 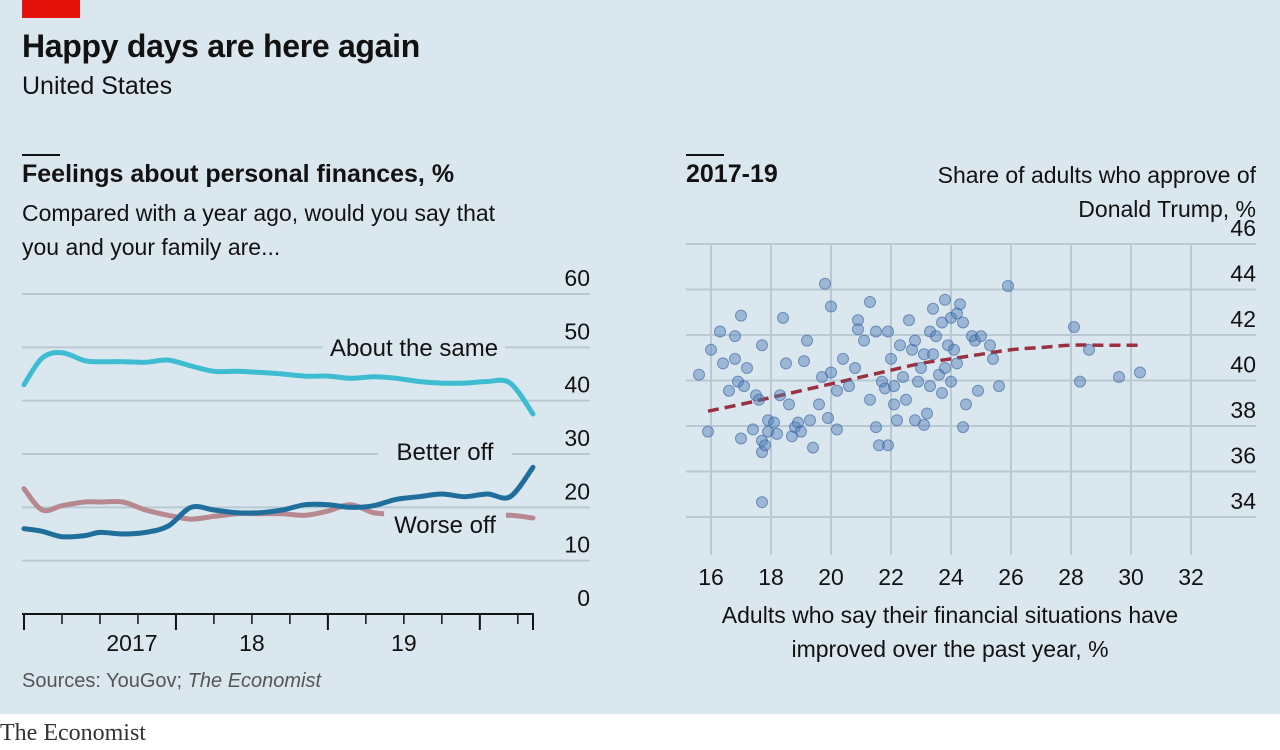 What do you see at coordinates (238, 174) in the screenshot?
I see `left-panel-heading: Feelings about personal finances, %` at bounding box center [238, 174].